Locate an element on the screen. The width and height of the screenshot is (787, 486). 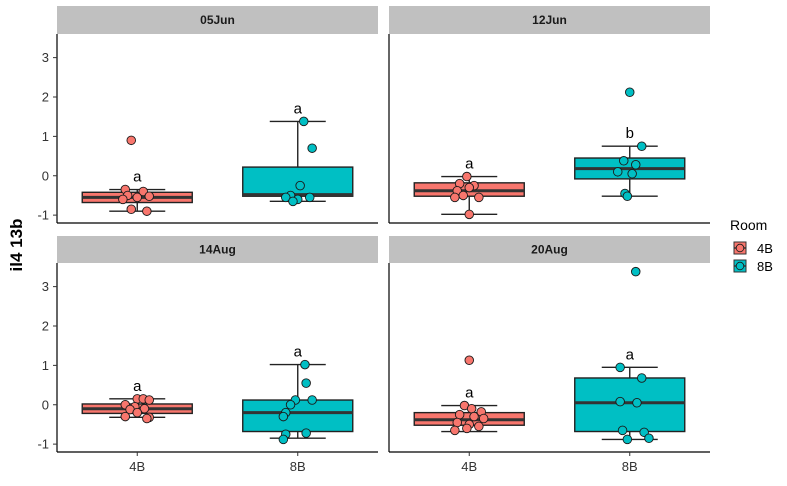
facet-strip-label: 20Aug is located at coordinates (549, 250).